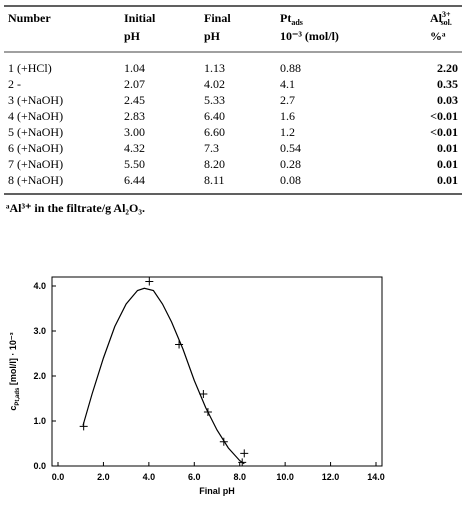 This screenshot has height=510, width=466. I want to click on header: Final, so click(217, 18).